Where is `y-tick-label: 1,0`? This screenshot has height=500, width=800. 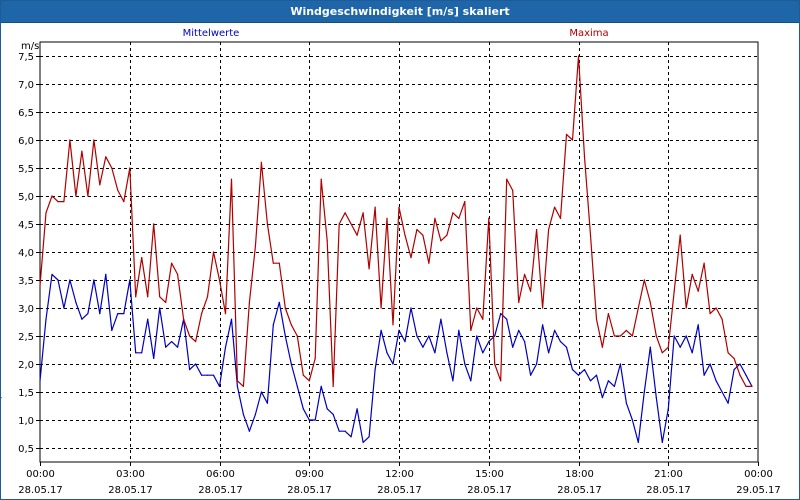
y-tick-label: 1,0 is located at coordinates (26, 421).